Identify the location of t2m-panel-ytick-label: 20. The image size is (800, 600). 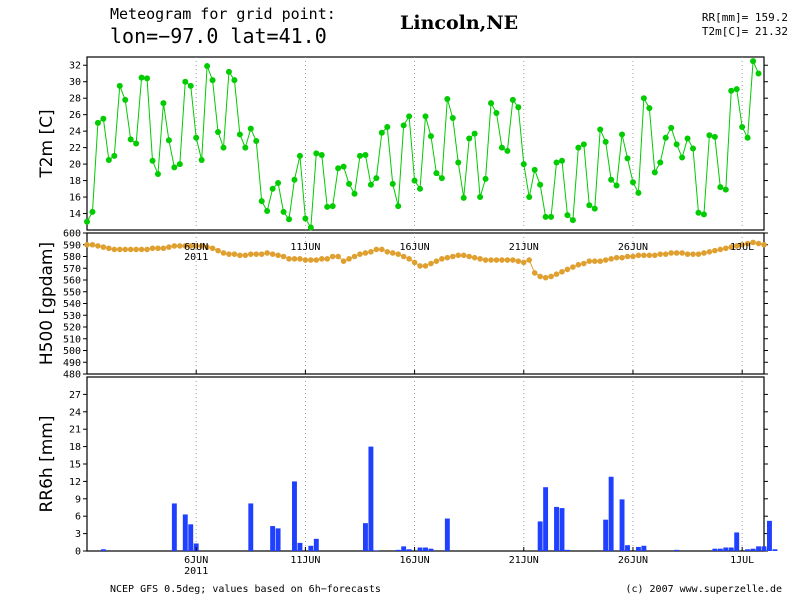
(75, 165).